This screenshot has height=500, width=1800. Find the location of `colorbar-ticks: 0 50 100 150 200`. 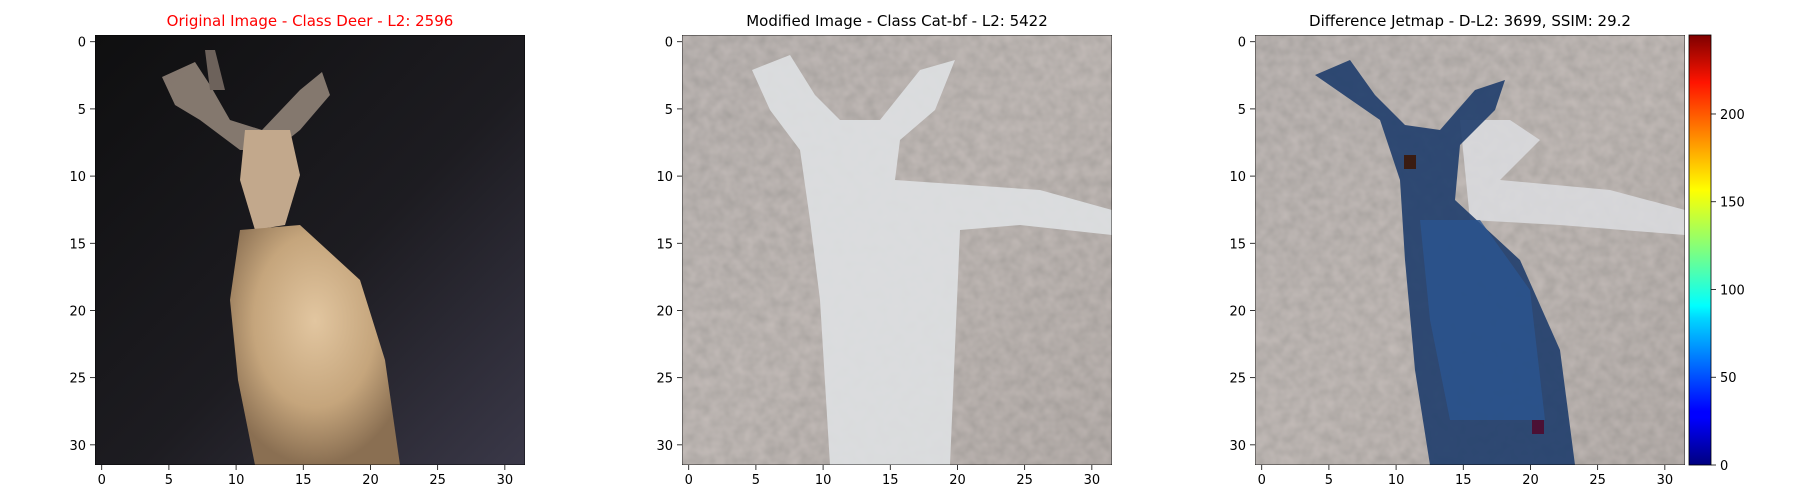

colorbar-ticks: 0 50 100 150 200 is located at coordinates (1728, 291).